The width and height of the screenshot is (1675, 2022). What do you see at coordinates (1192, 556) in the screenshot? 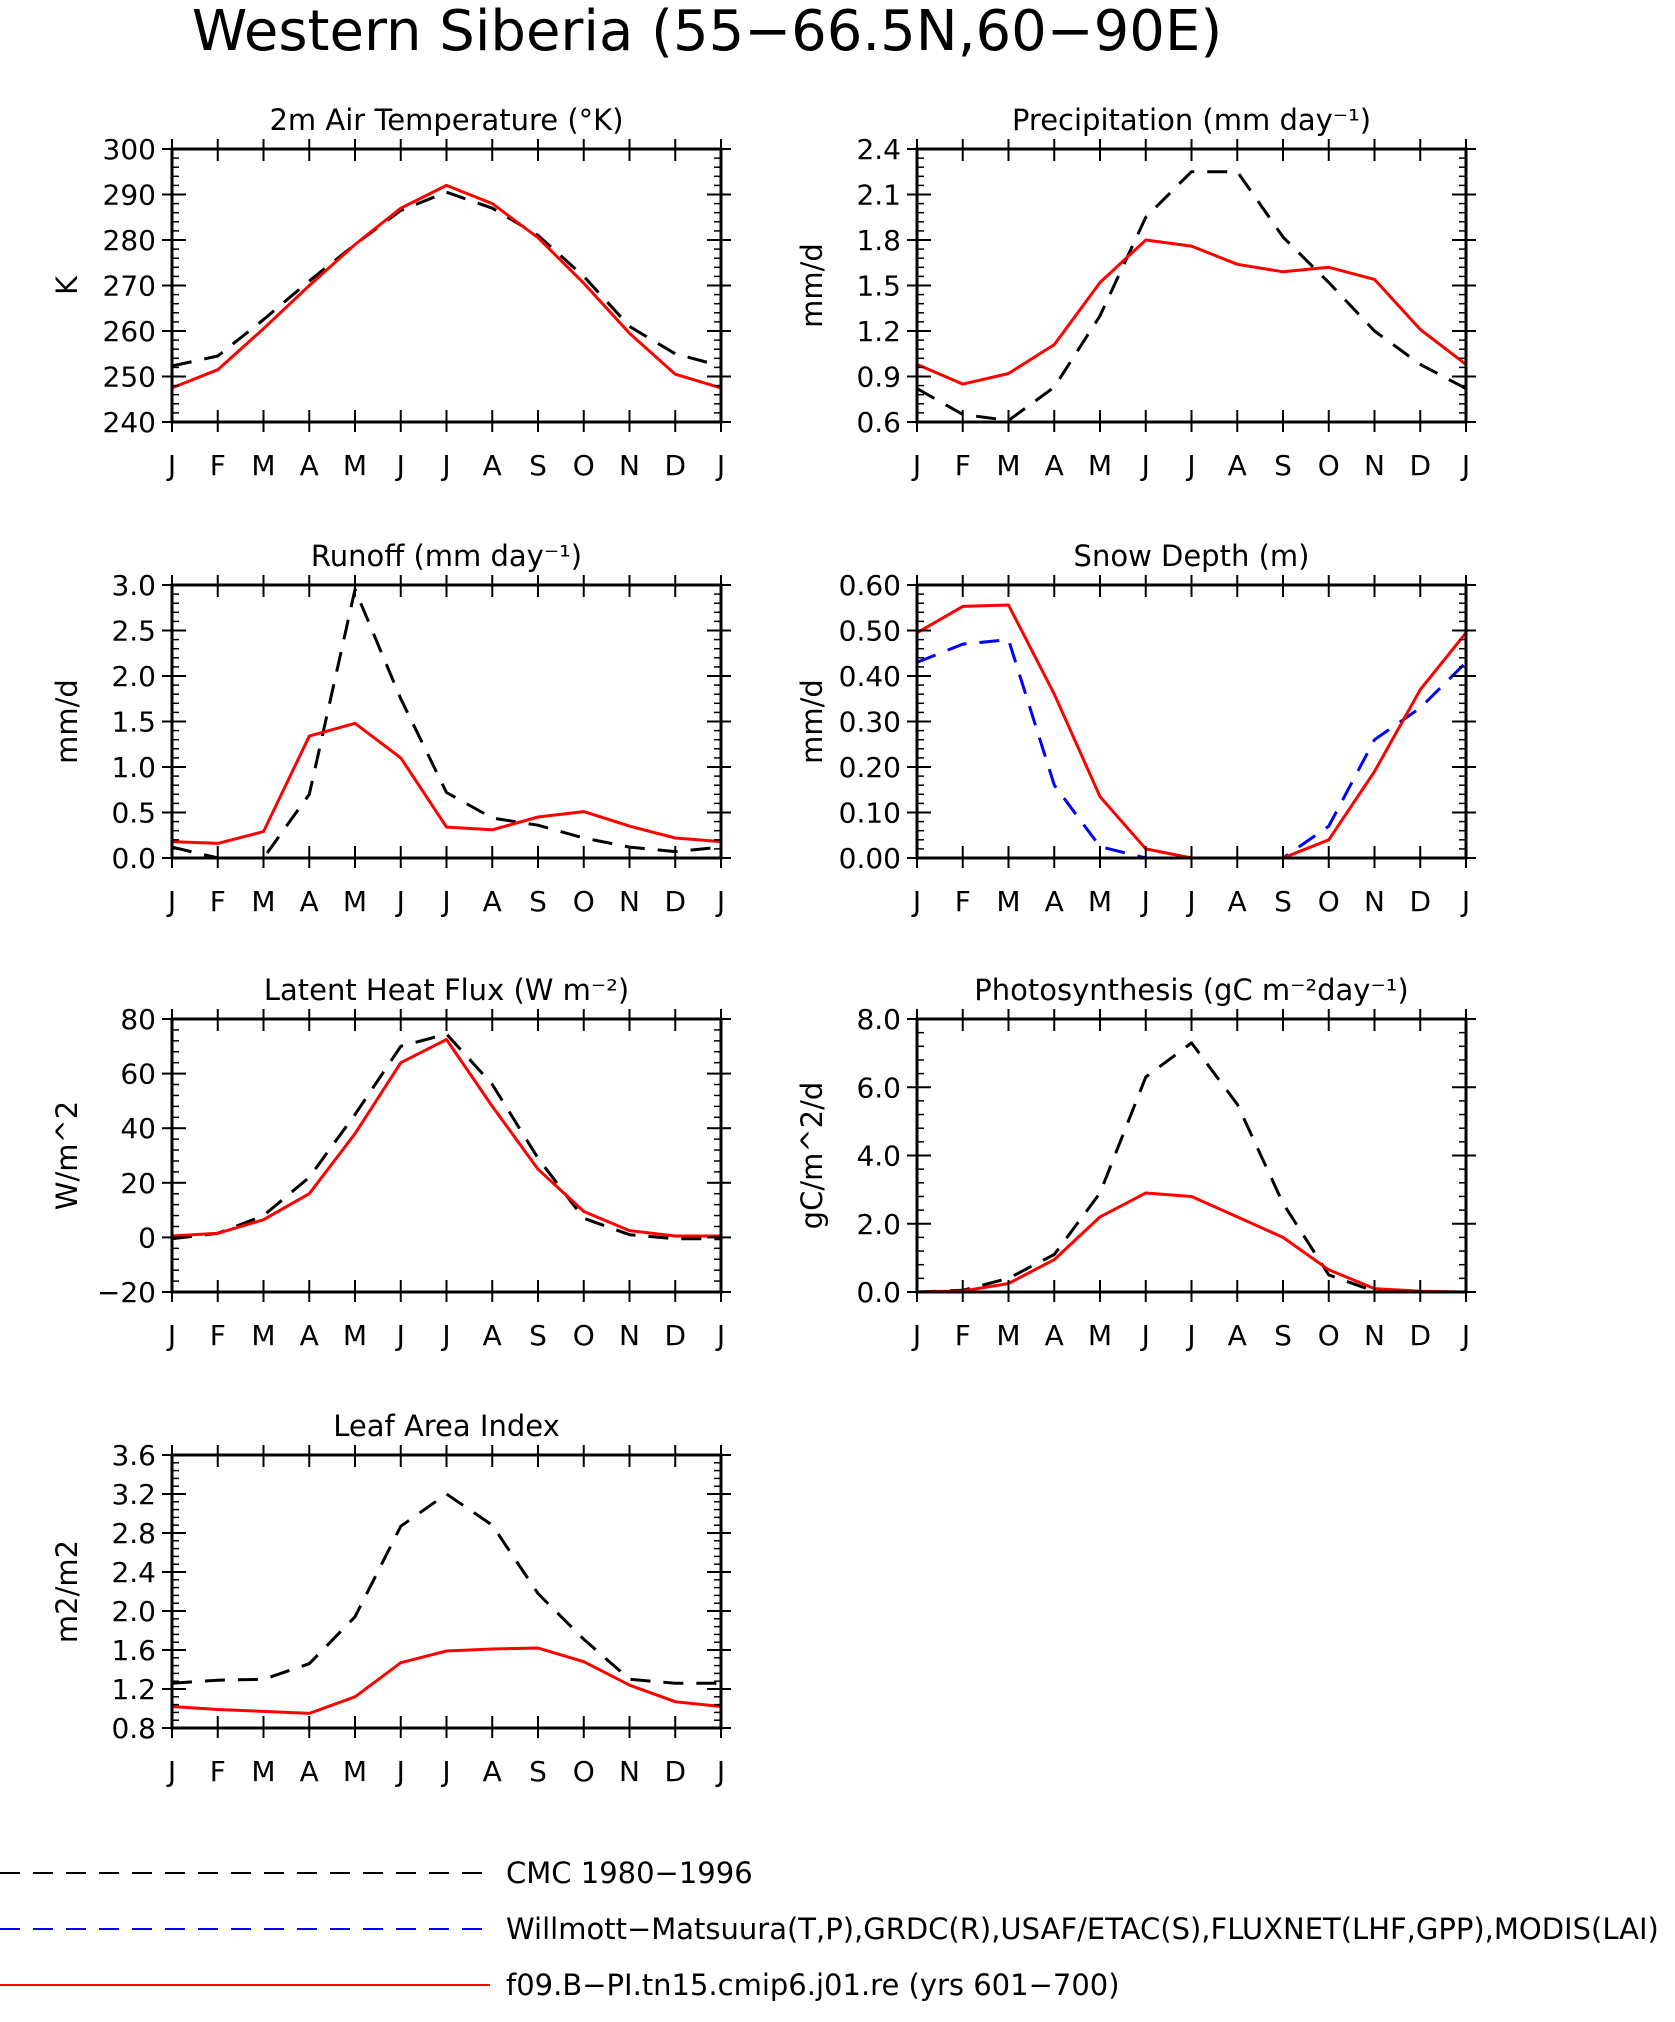
I see `panel-title: Snow Depth (m)` at bounding box center [1192, 556].